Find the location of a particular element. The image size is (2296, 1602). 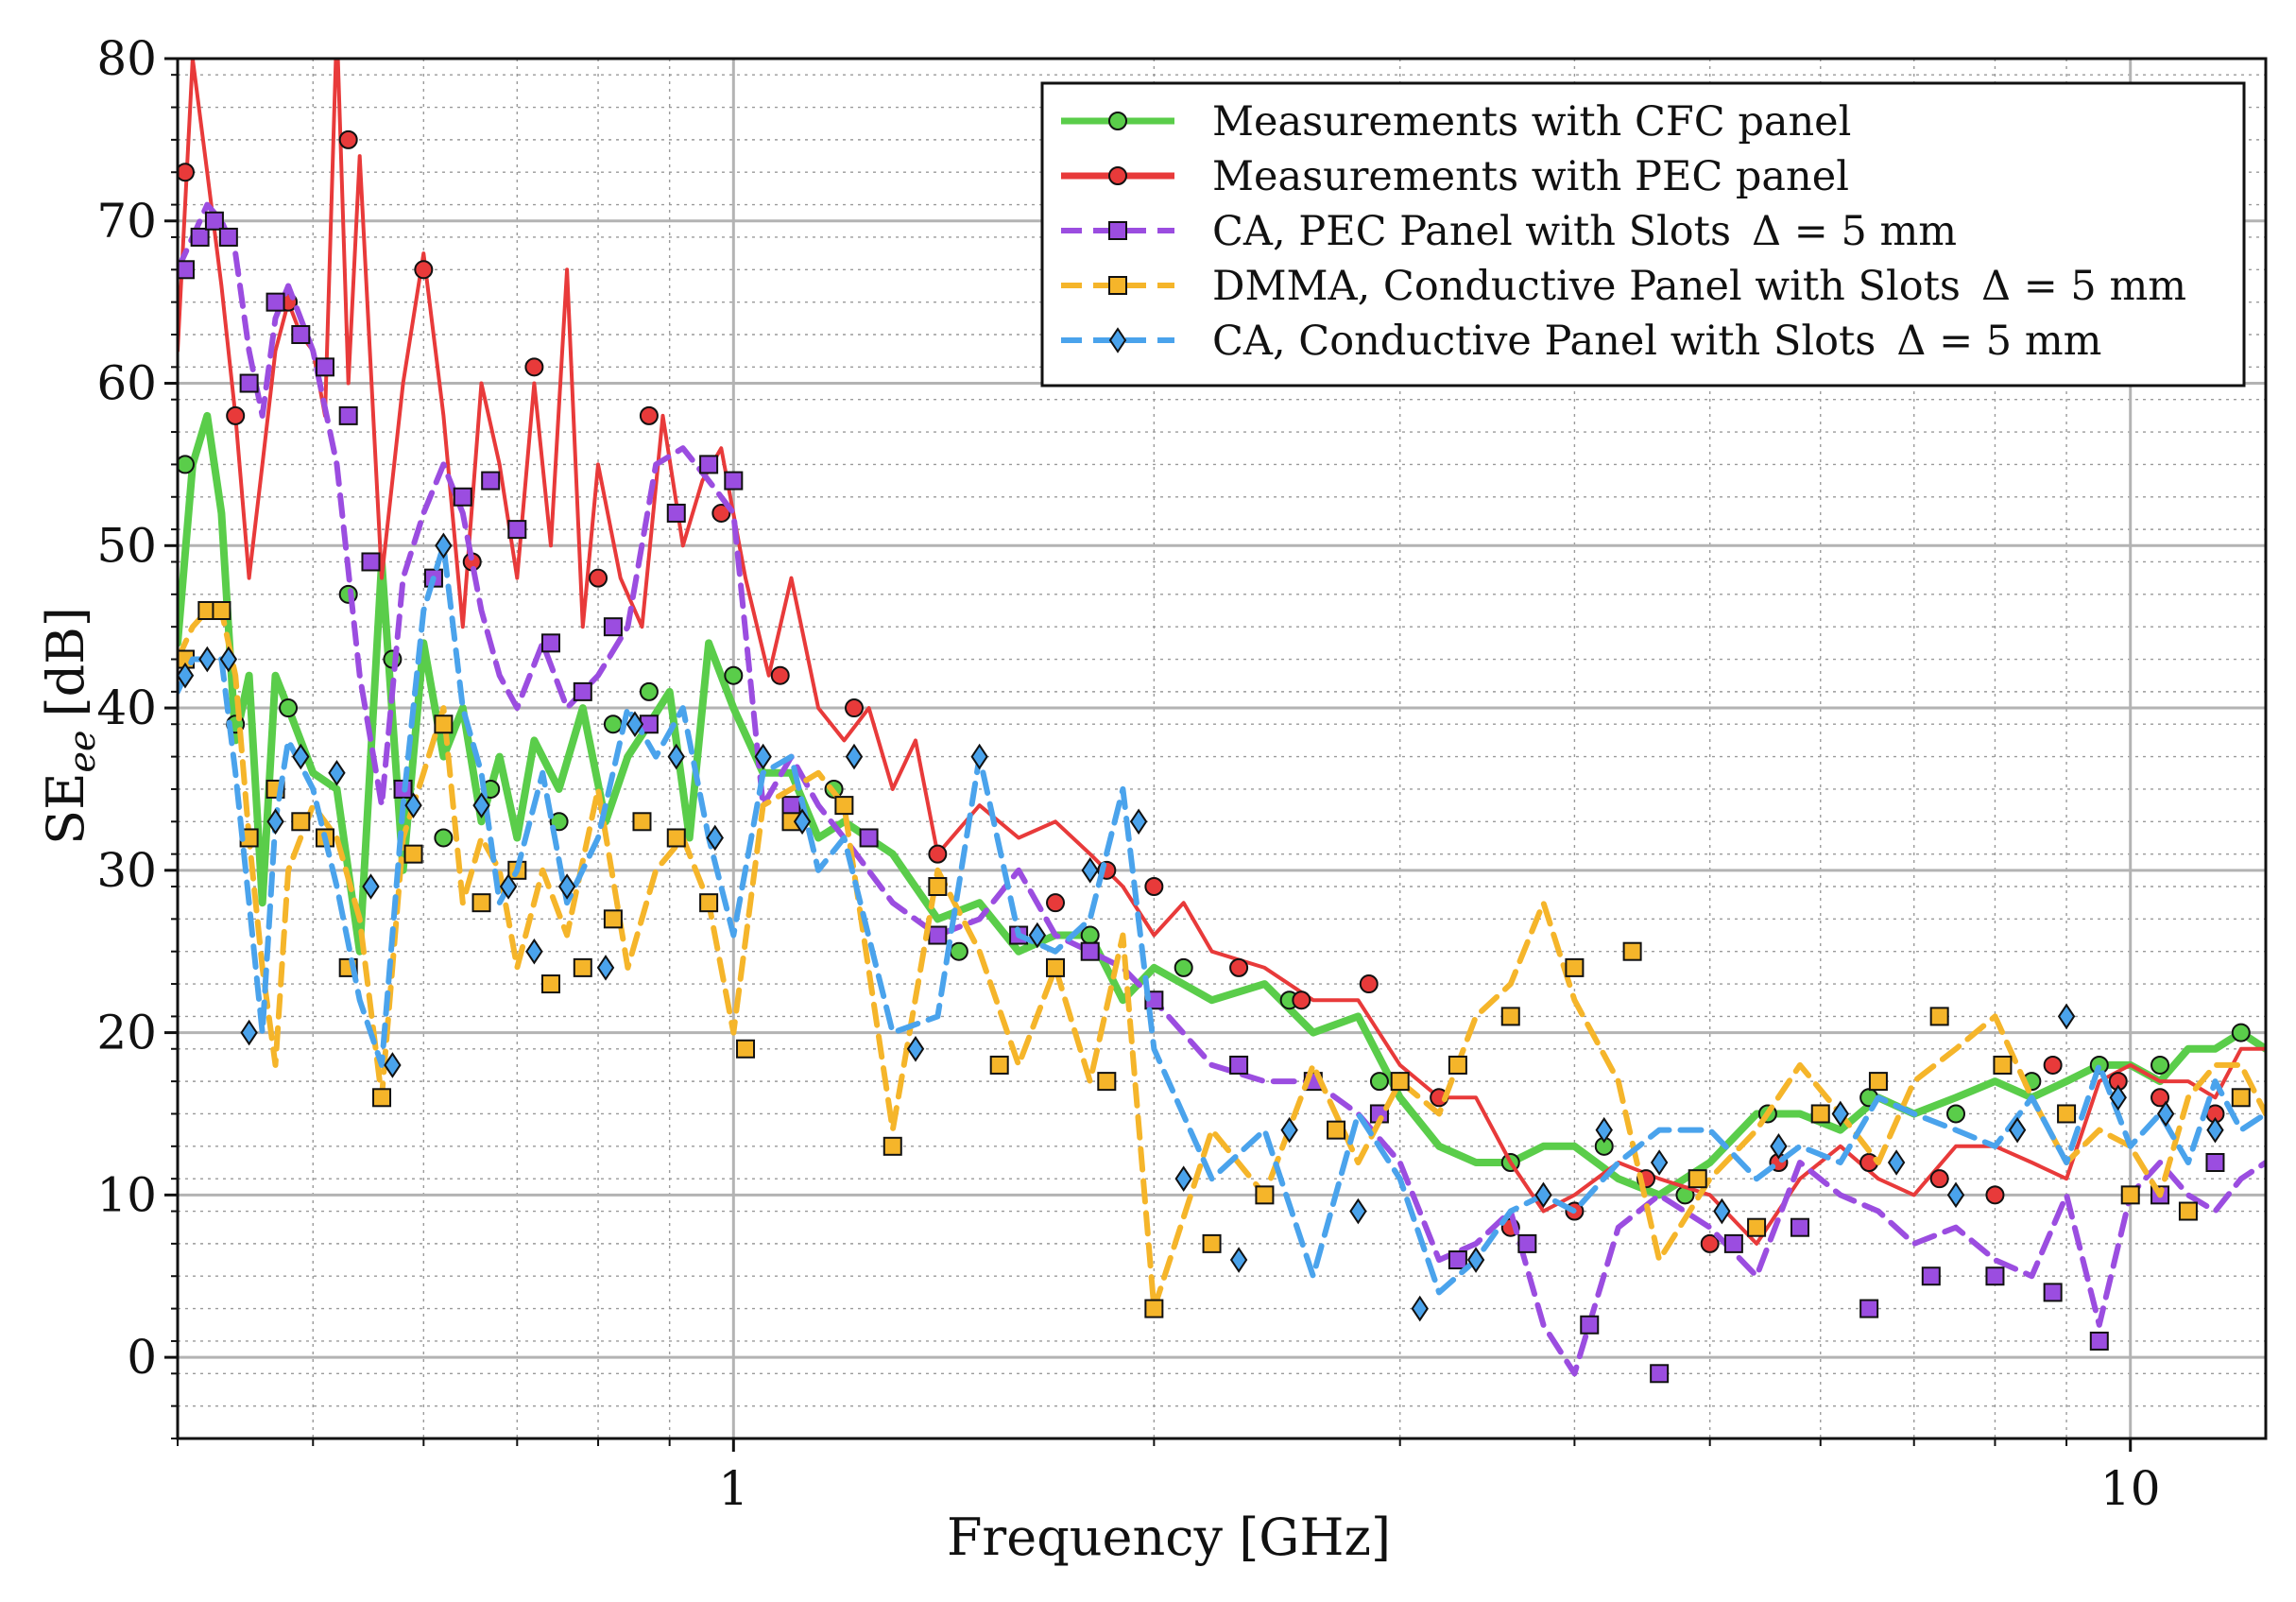

y-axis-label: SEee [dB] is located at coordinates (69, 726).